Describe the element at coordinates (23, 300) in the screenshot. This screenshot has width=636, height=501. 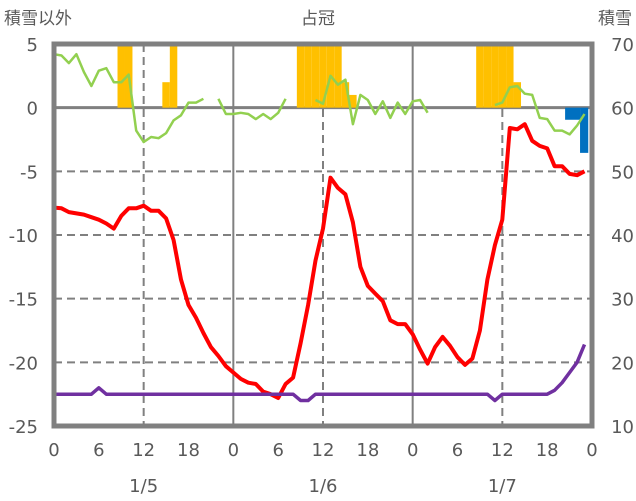
I see `left-tick-label: -15` at that location.